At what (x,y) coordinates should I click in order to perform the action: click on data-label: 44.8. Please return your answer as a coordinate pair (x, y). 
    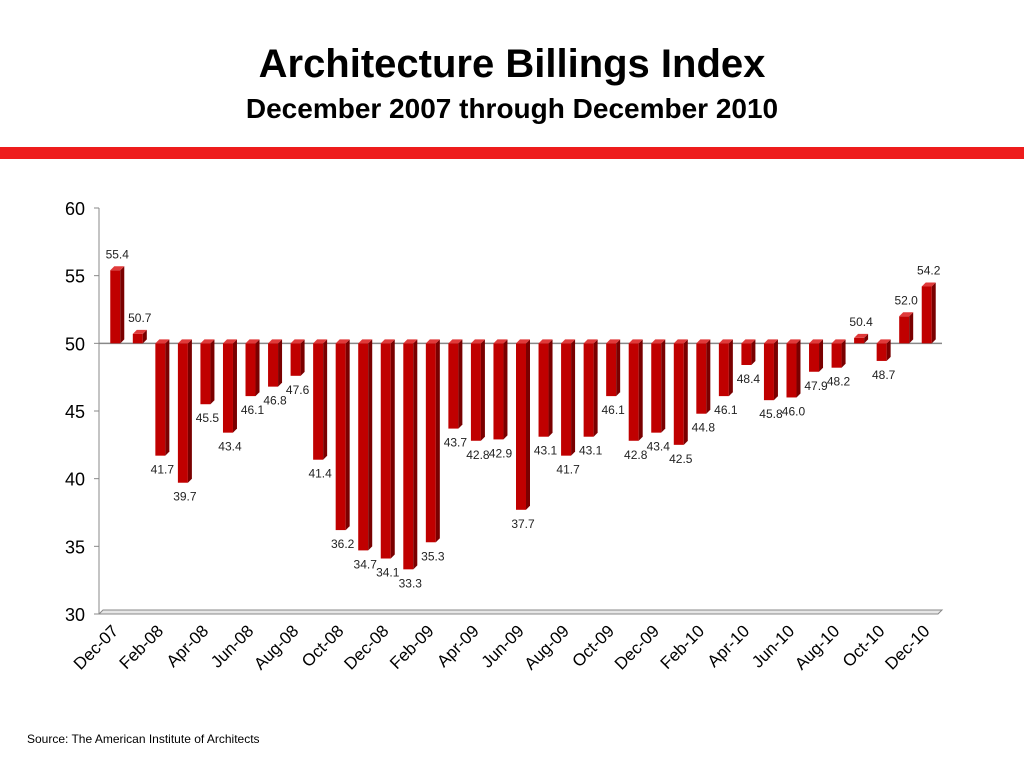
    Looking at the image, I should click on (704, 428).